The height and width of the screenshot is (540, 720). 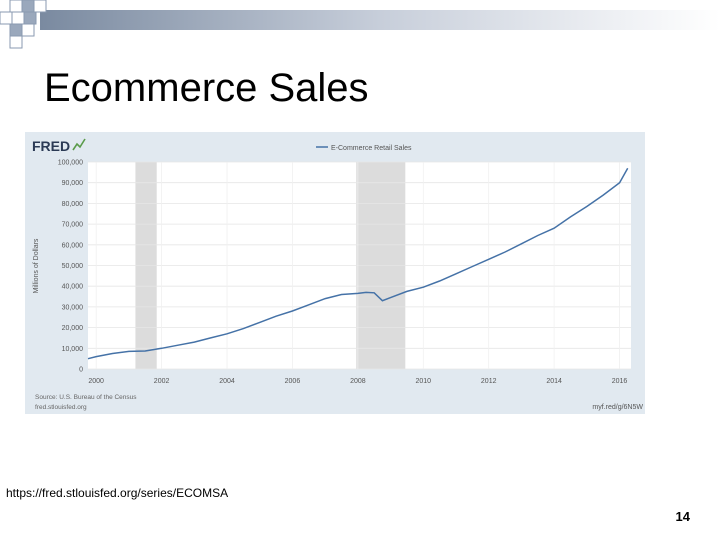 What do you see at coordinates (682, 516) in the screenshot?
I see `page-number: 14` at bounding box center [682, 516].